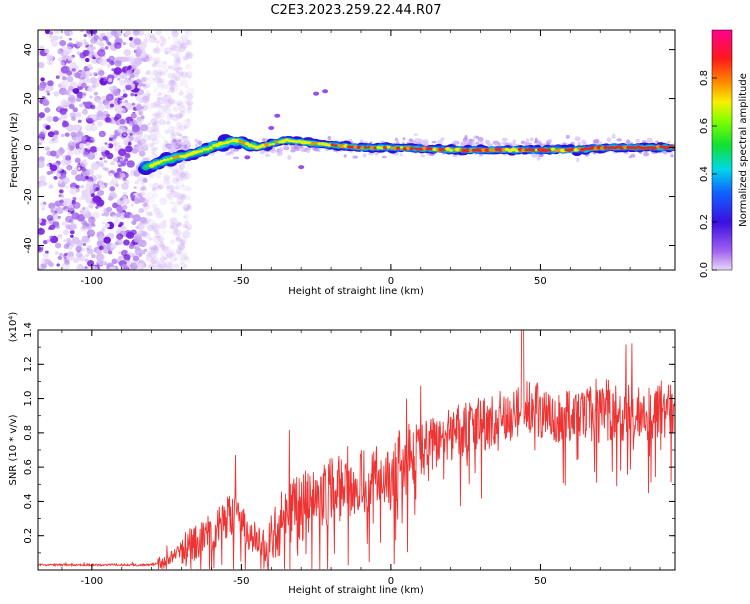  Describe the element at coordinates (28, 49) in the screenshot. I see `spectrogram-ytick-label: 40` at that location.